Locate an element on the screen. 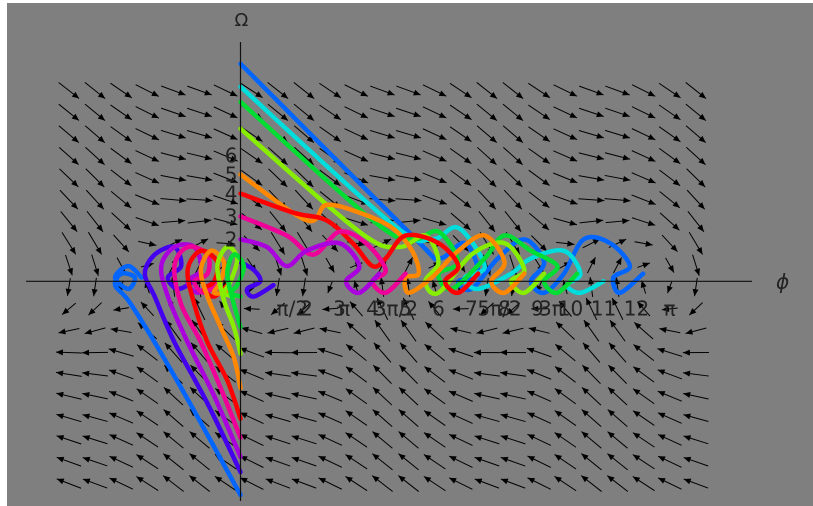 This screenshot has height=506, width=813. x-tick-label-11: 9 is located at coordinates (537, 308).